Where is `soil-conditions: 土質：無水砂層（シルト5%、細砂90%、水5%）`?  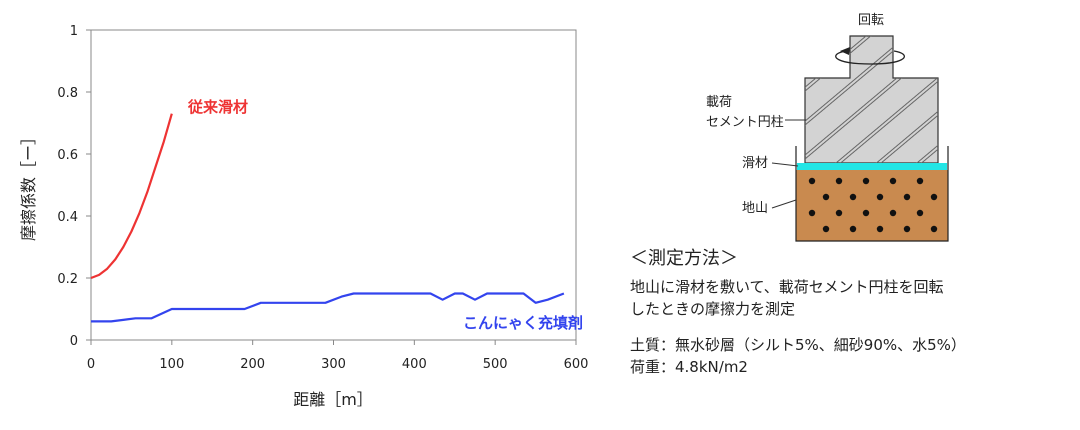
soil-conditions: 土質：無水砂層（シルト5%、細砂90%、水5%） is located at coordinates (798, 345).